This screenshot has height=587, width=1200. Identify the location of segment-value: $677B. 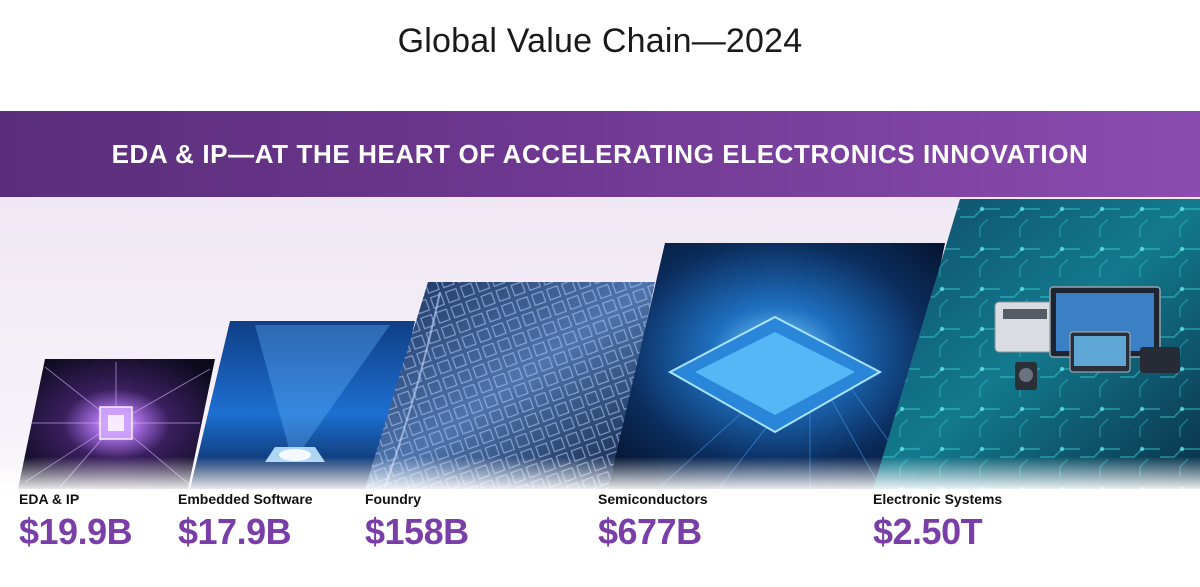
(653, 532).